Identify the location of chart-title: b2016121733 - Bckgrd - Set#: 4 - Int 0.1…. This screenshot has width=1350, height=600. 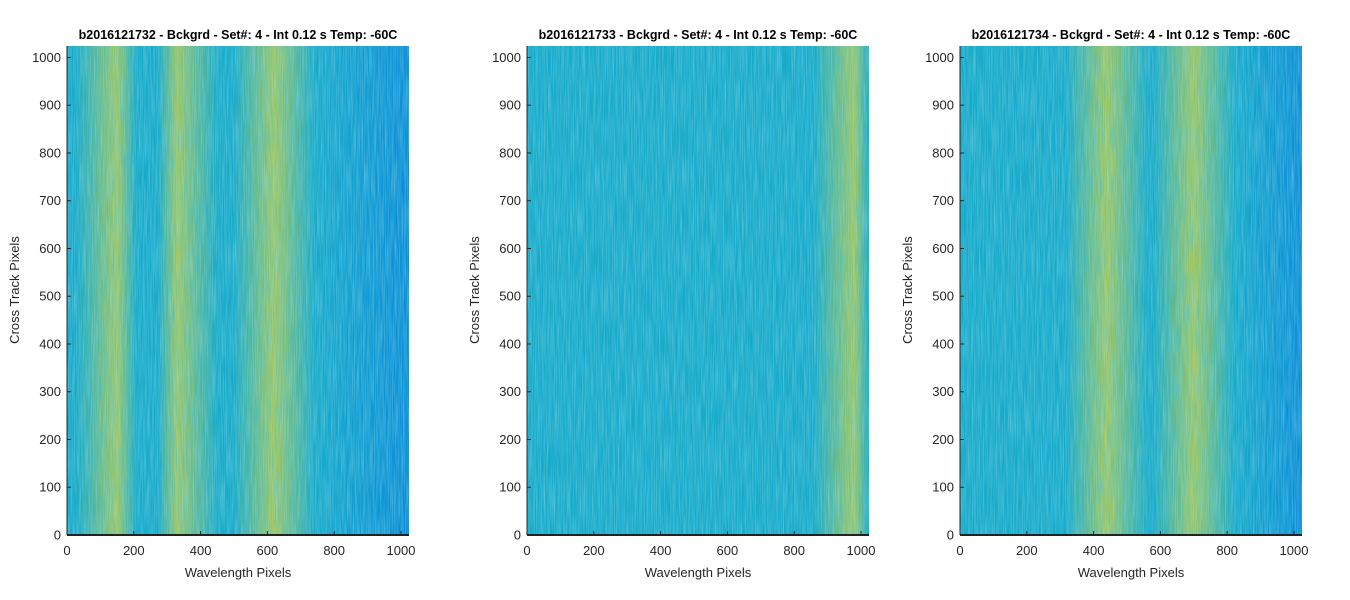
(698, 35).